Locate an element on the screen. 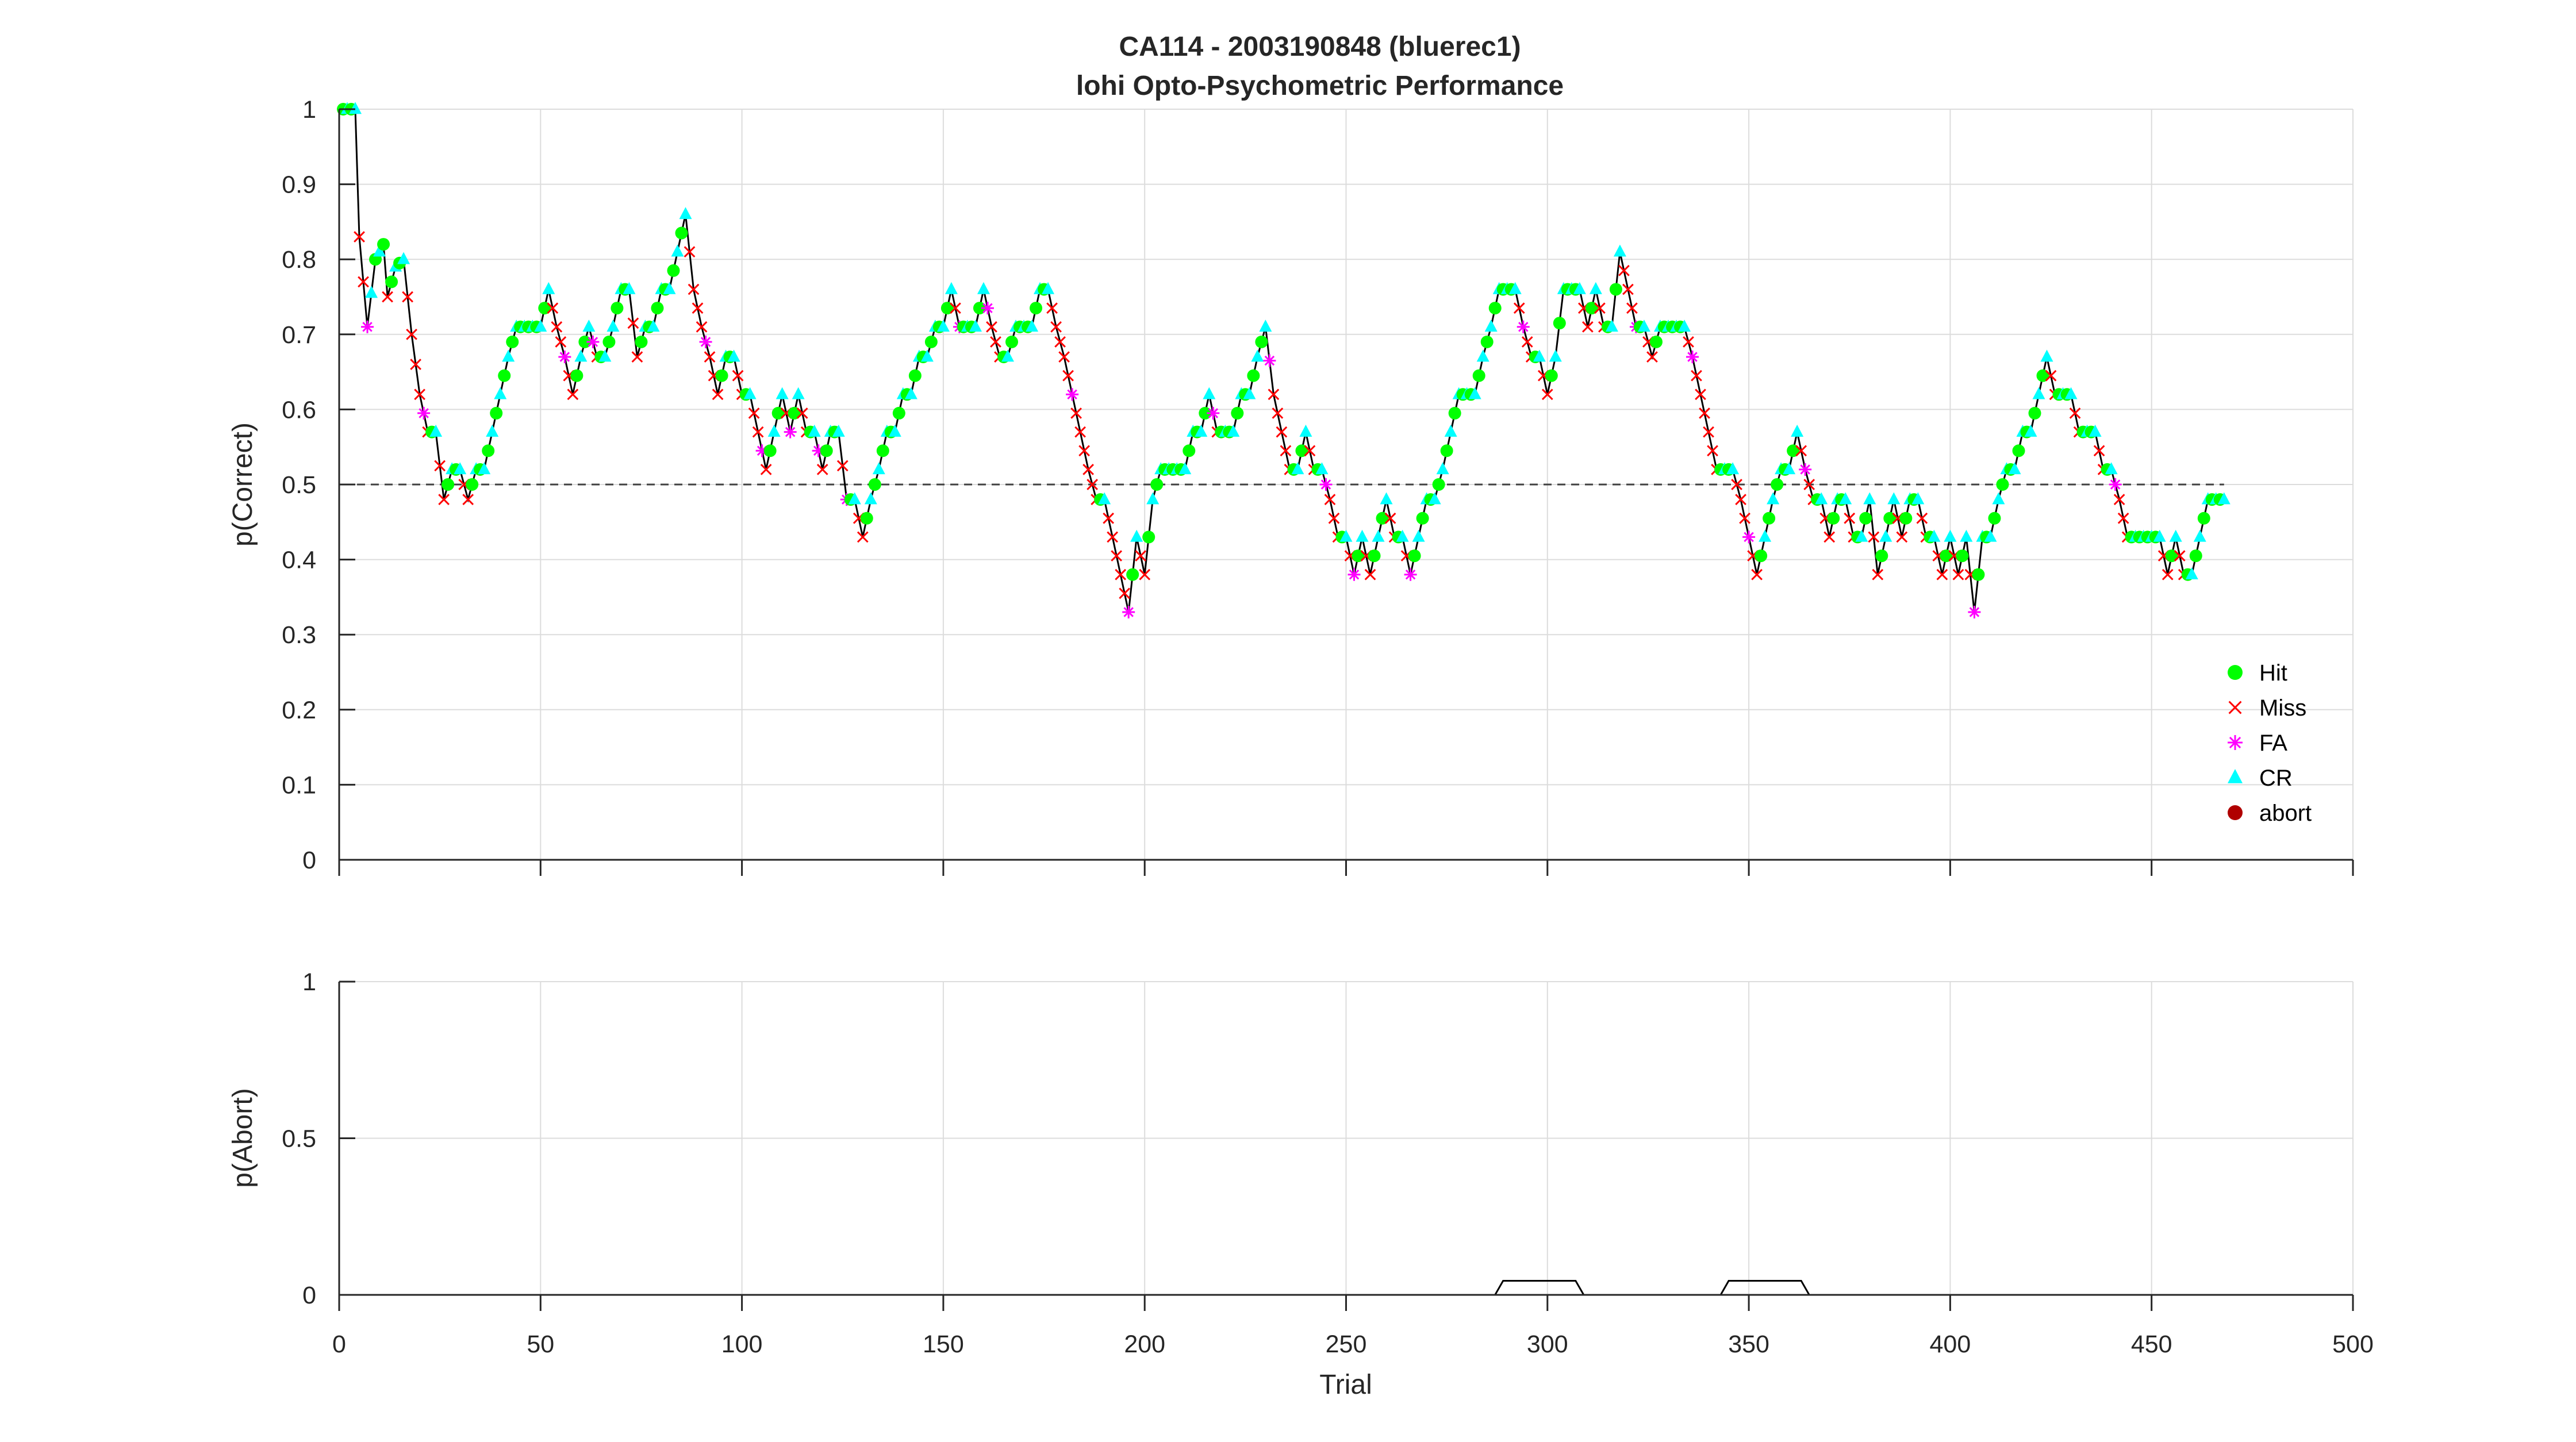  x-tick-label: 0 is located at coordinates (339, 1344).